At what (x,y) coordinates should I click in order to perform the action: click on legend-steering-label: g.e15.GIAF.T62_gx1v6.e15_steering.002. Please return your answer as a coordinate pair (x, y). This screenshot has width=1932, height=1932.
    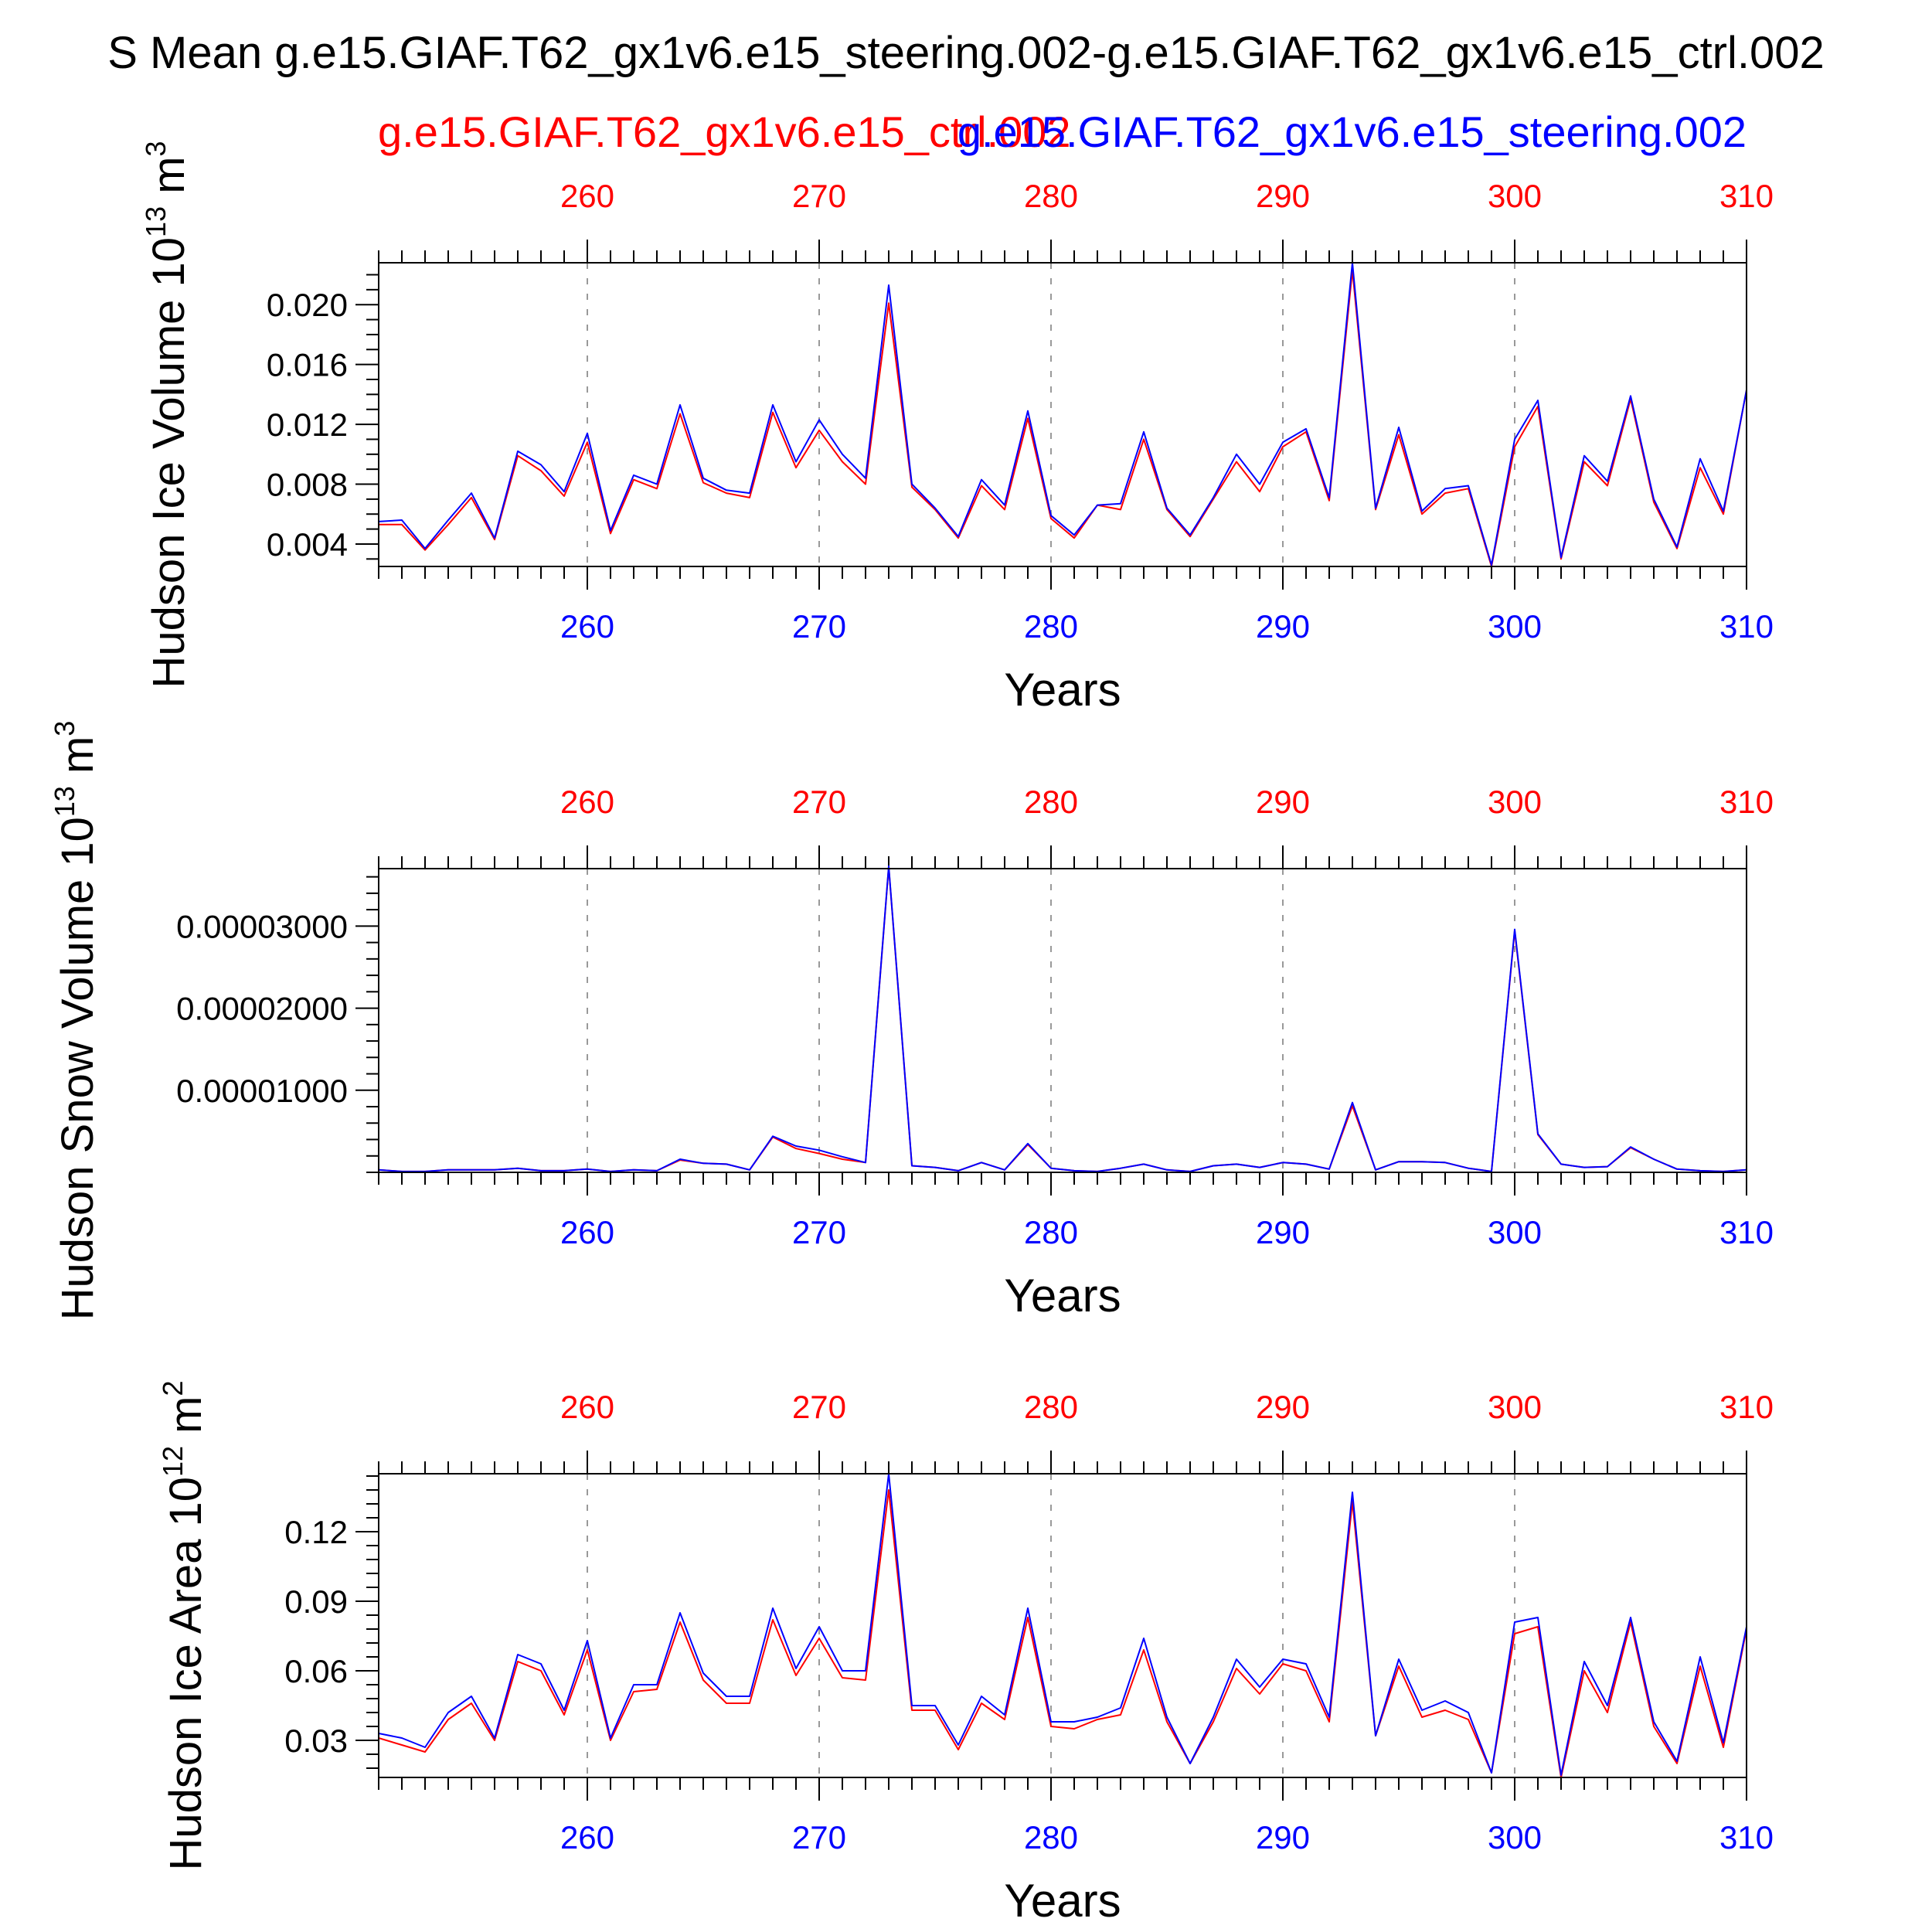
    Looking at the image, I should click on (1352, 131).